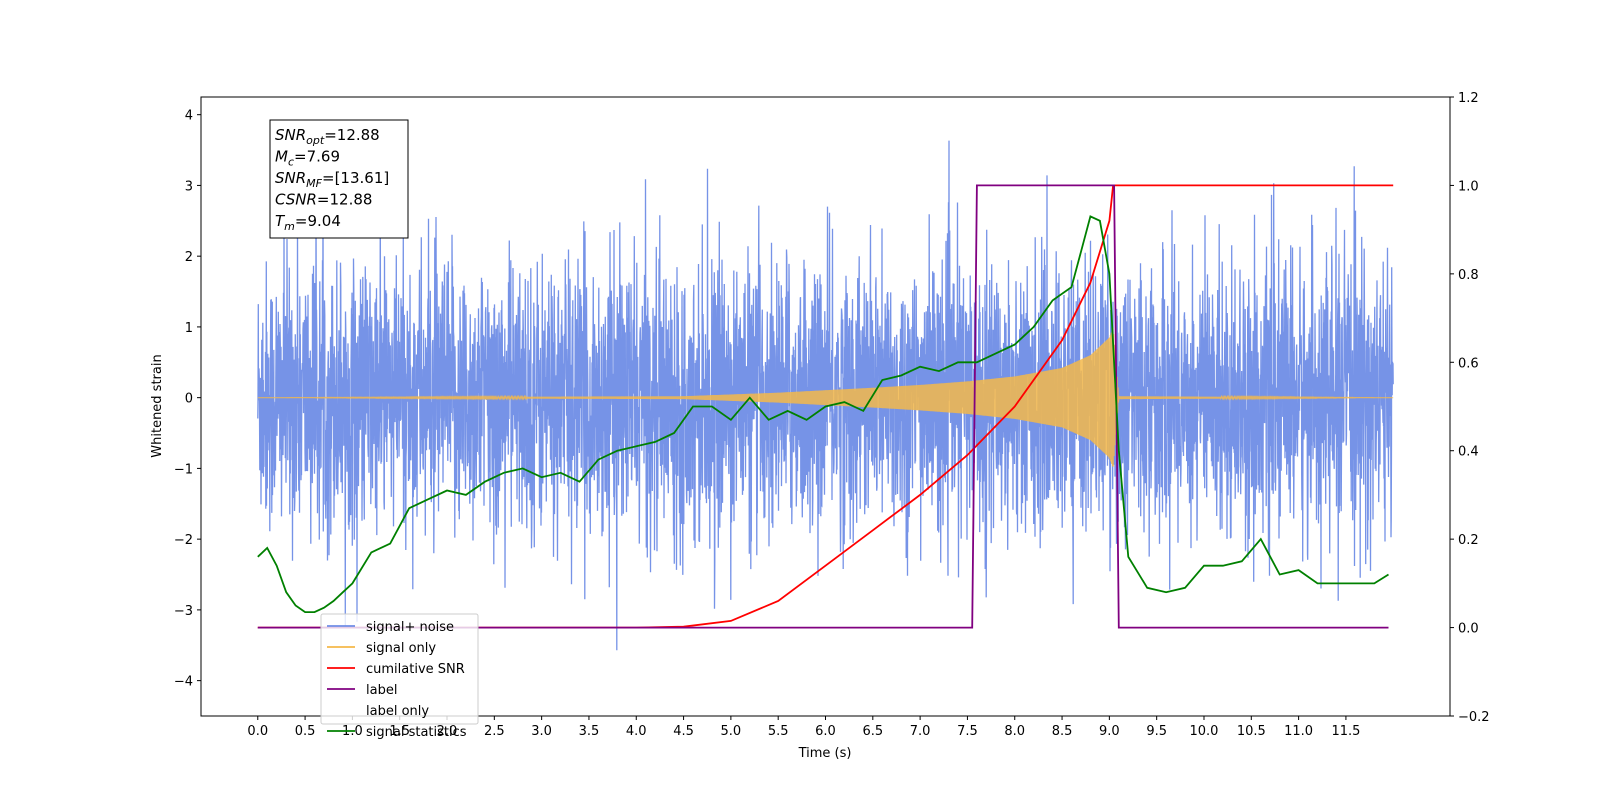 Image resolution: width=1600 pixels, height=800 pixels. I want to click on y-left-tick-label: 2, so click(189, 257).